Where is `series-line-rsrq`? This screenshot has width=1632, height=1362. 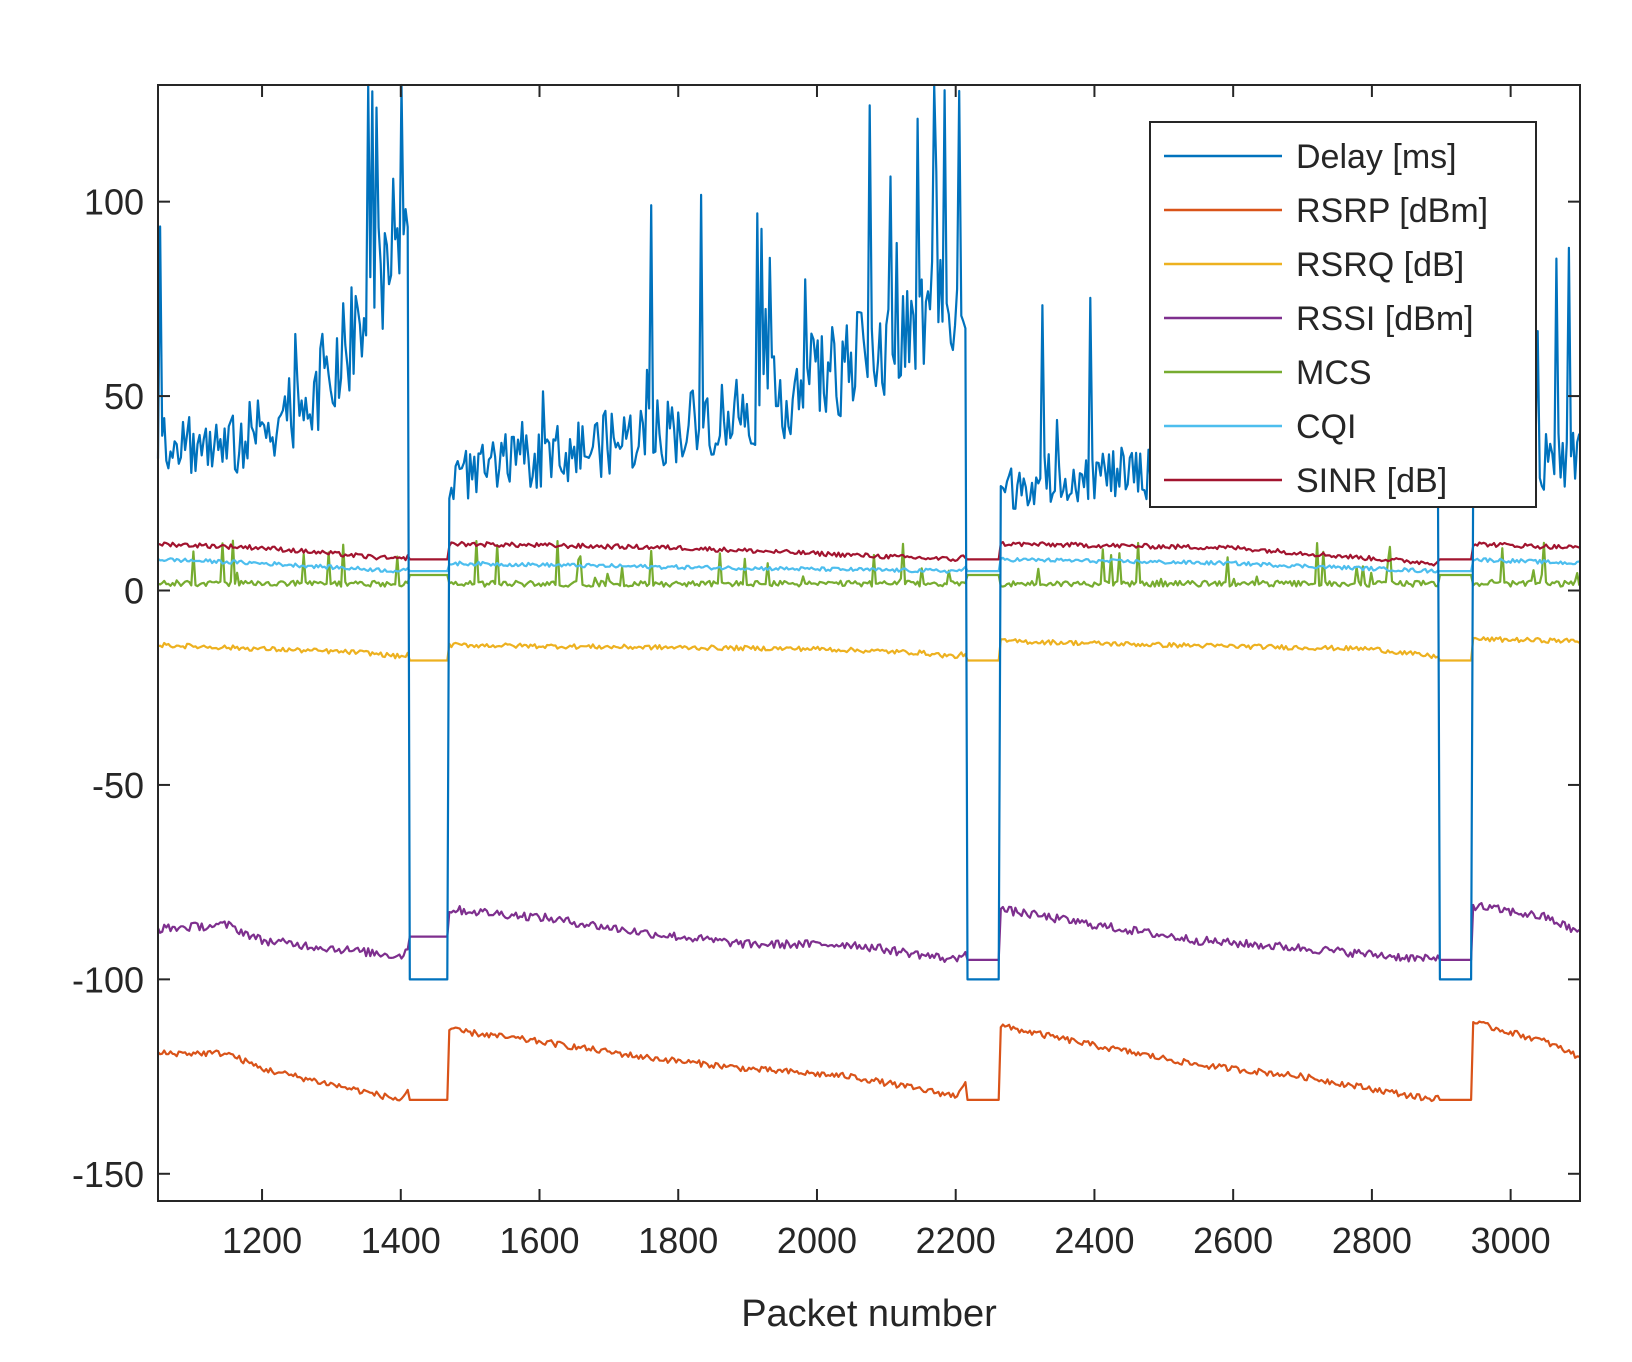
series-line-rsrq is located at coordinates (868, 649).